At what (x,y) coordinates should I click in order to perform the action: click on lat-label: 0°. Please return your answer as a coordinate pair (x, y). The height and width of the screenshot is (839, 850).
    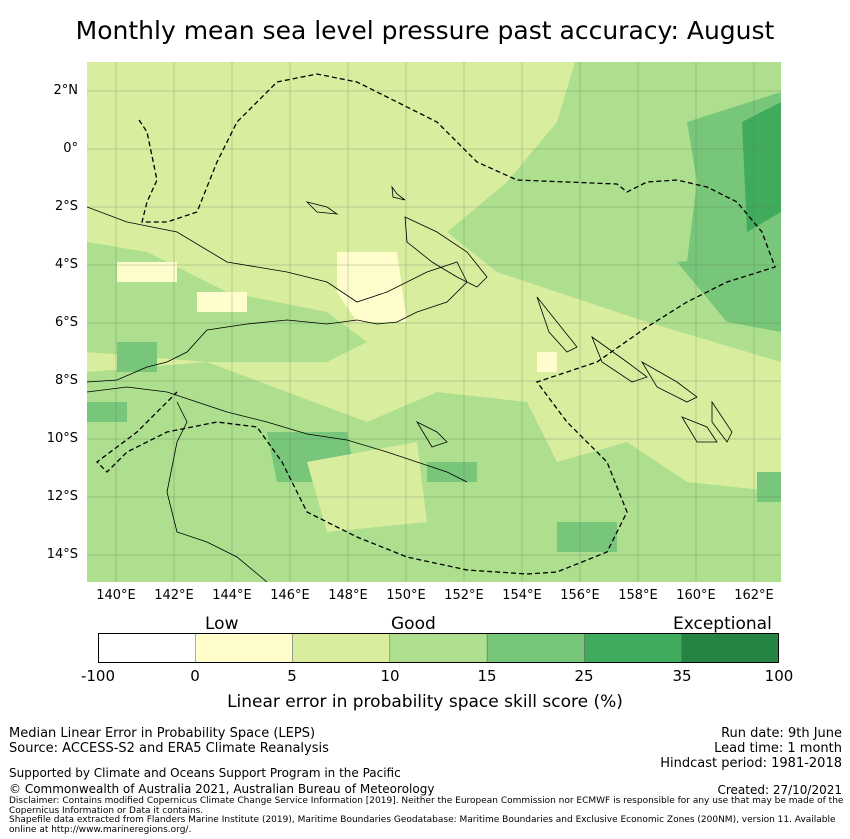
    Looking at the image, I should click on (70, 148).